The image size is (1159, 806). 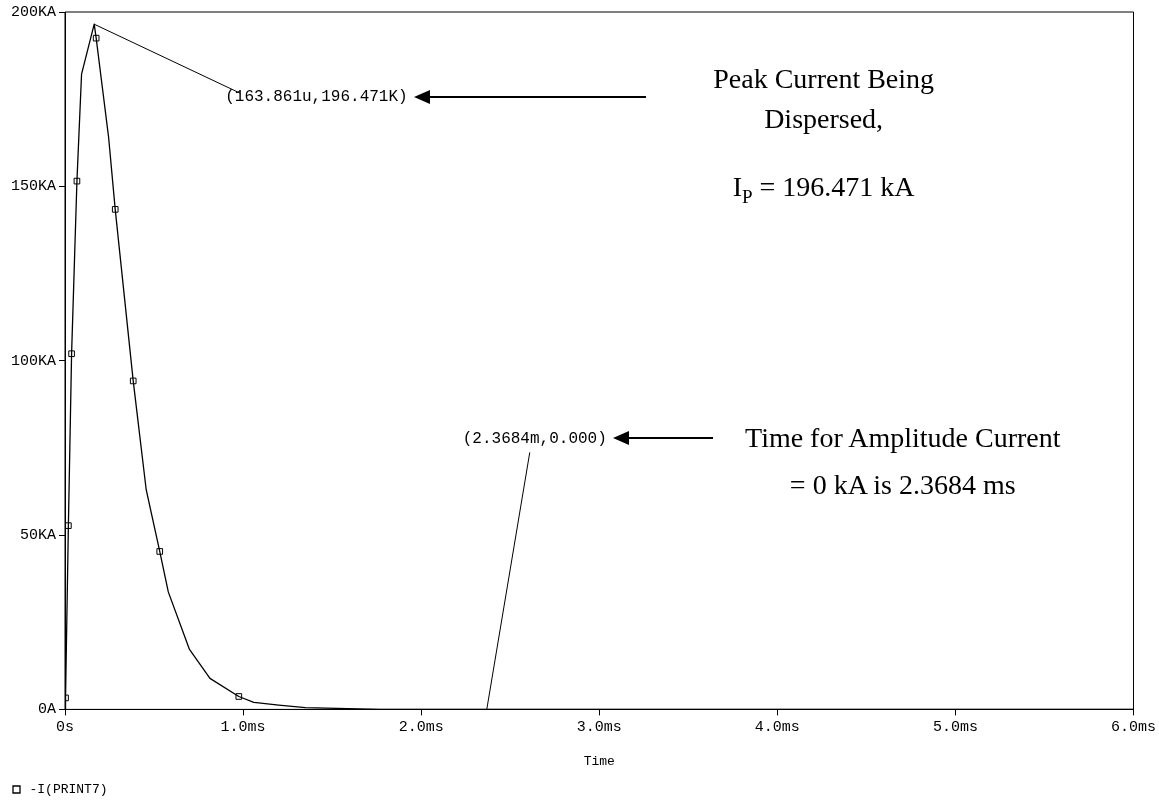 I want to click on legend-label: -I(PRINT7), so click(x=68, y=789).